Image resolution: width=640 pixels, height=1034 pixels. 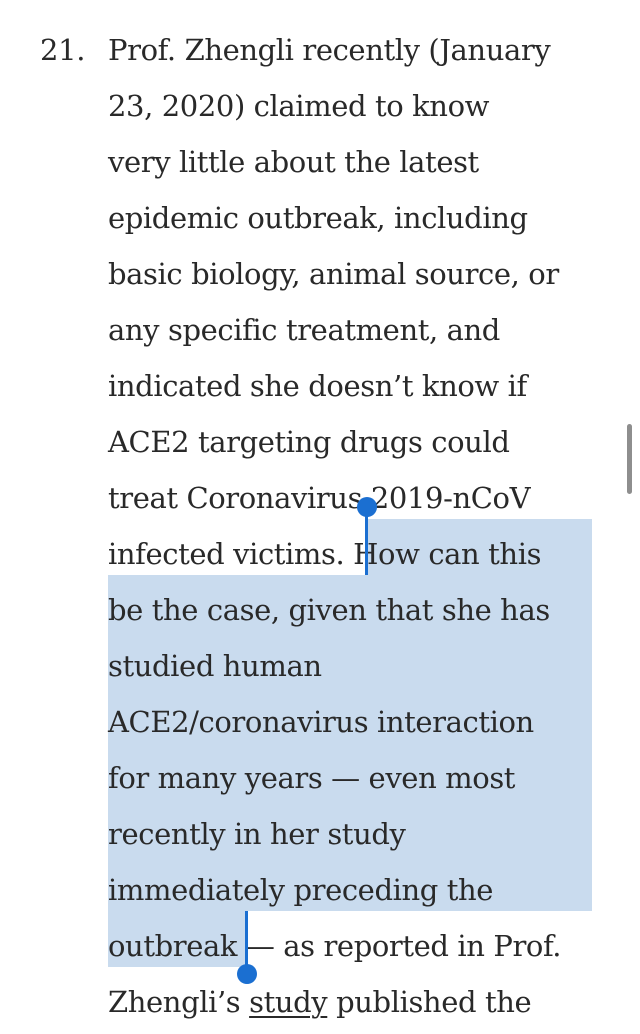 I want to click on selected-line: recently in her study, so click(x=257, y=834).